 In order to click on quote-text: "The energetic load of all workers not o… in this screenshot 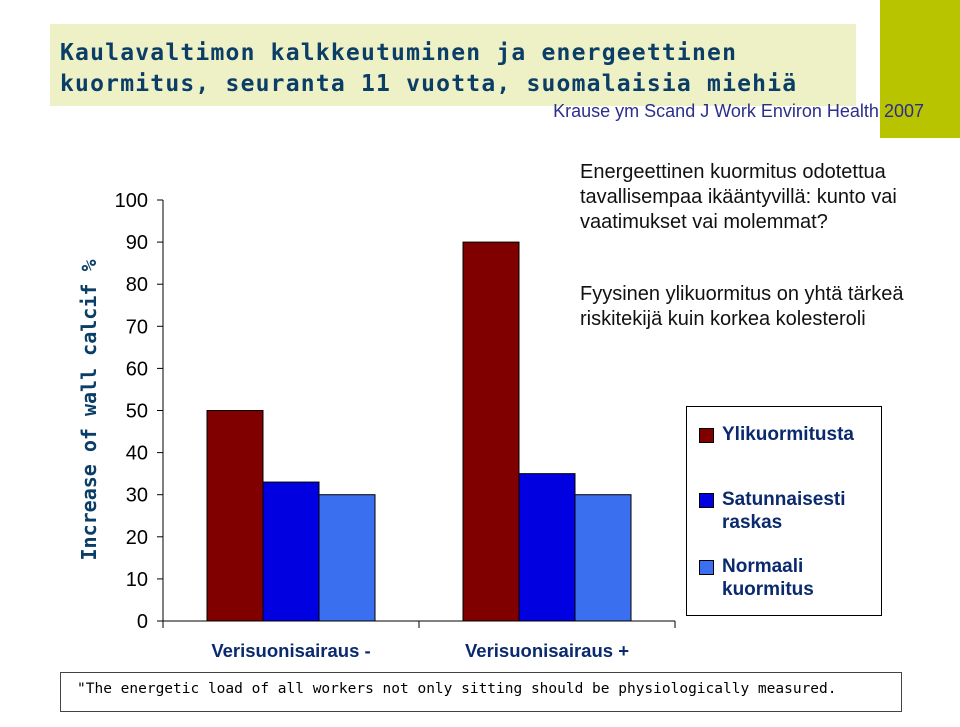, I will do `click(457, 689)`.